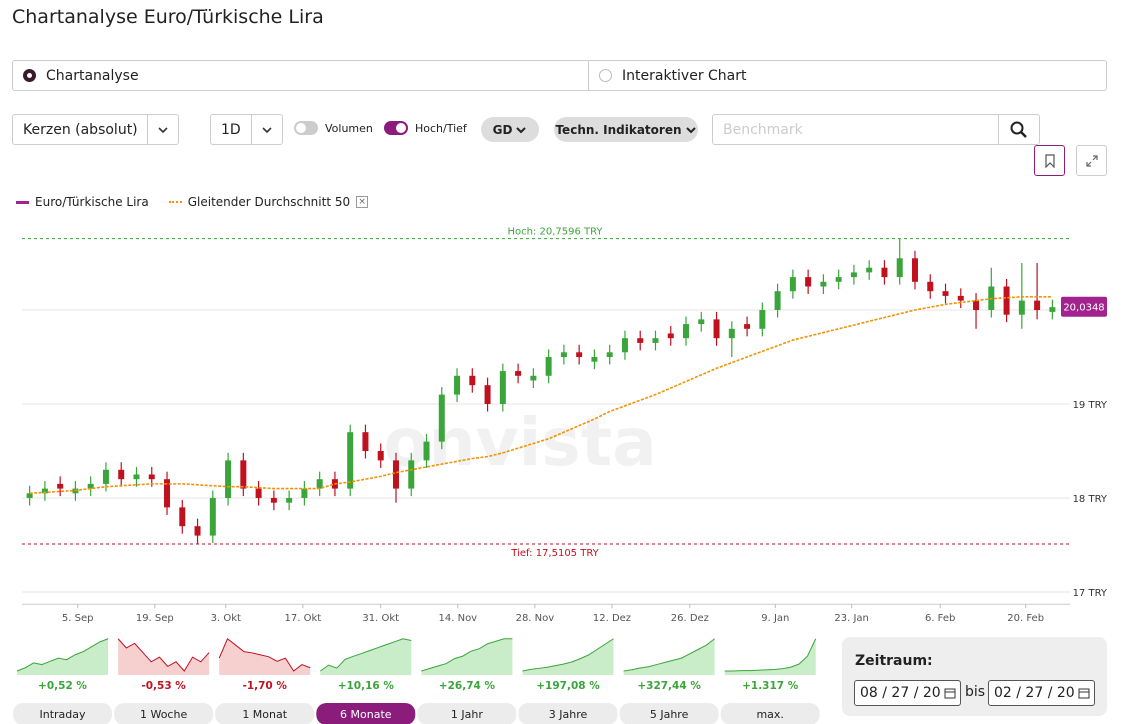 The height and width of the screenshot is (724, 1127). I want to click on button-label: Techn. Indikatoren, so click(618, 129).